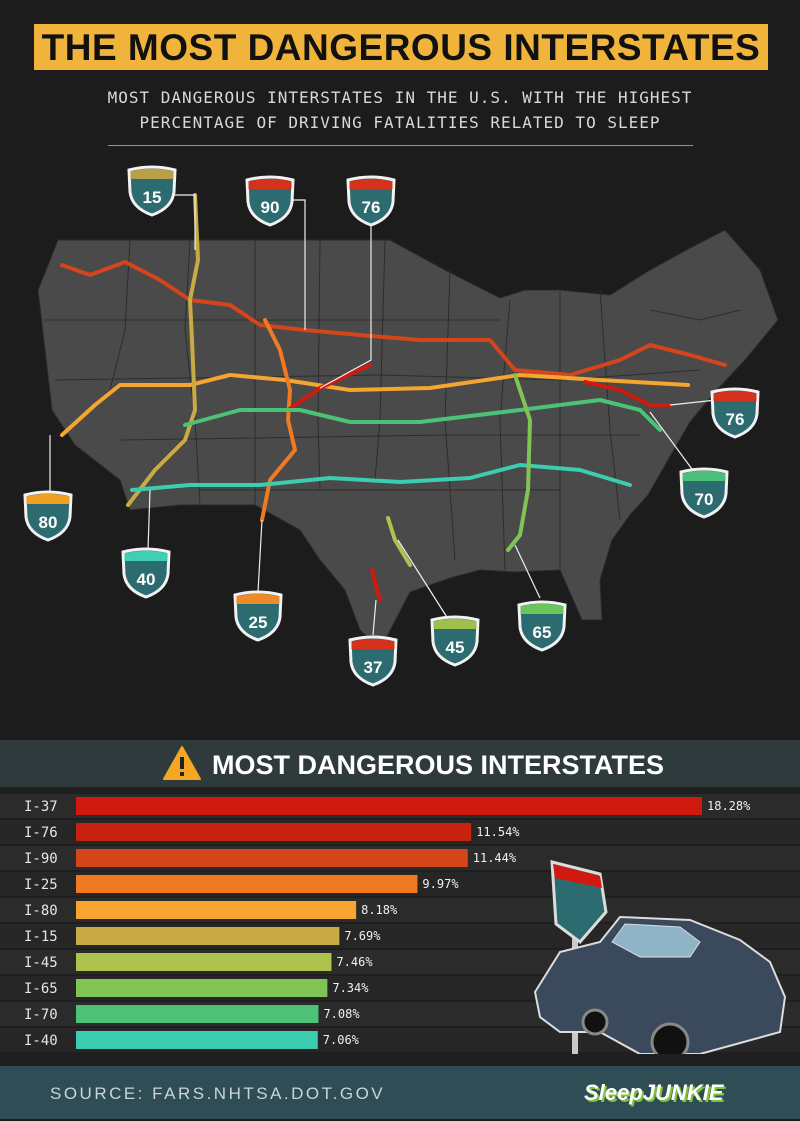 This screenshot has width=800, height=1121. Describe the element at coordinates (577, 876) in the screenshot. I see `damaged-sign-cap` at that location.